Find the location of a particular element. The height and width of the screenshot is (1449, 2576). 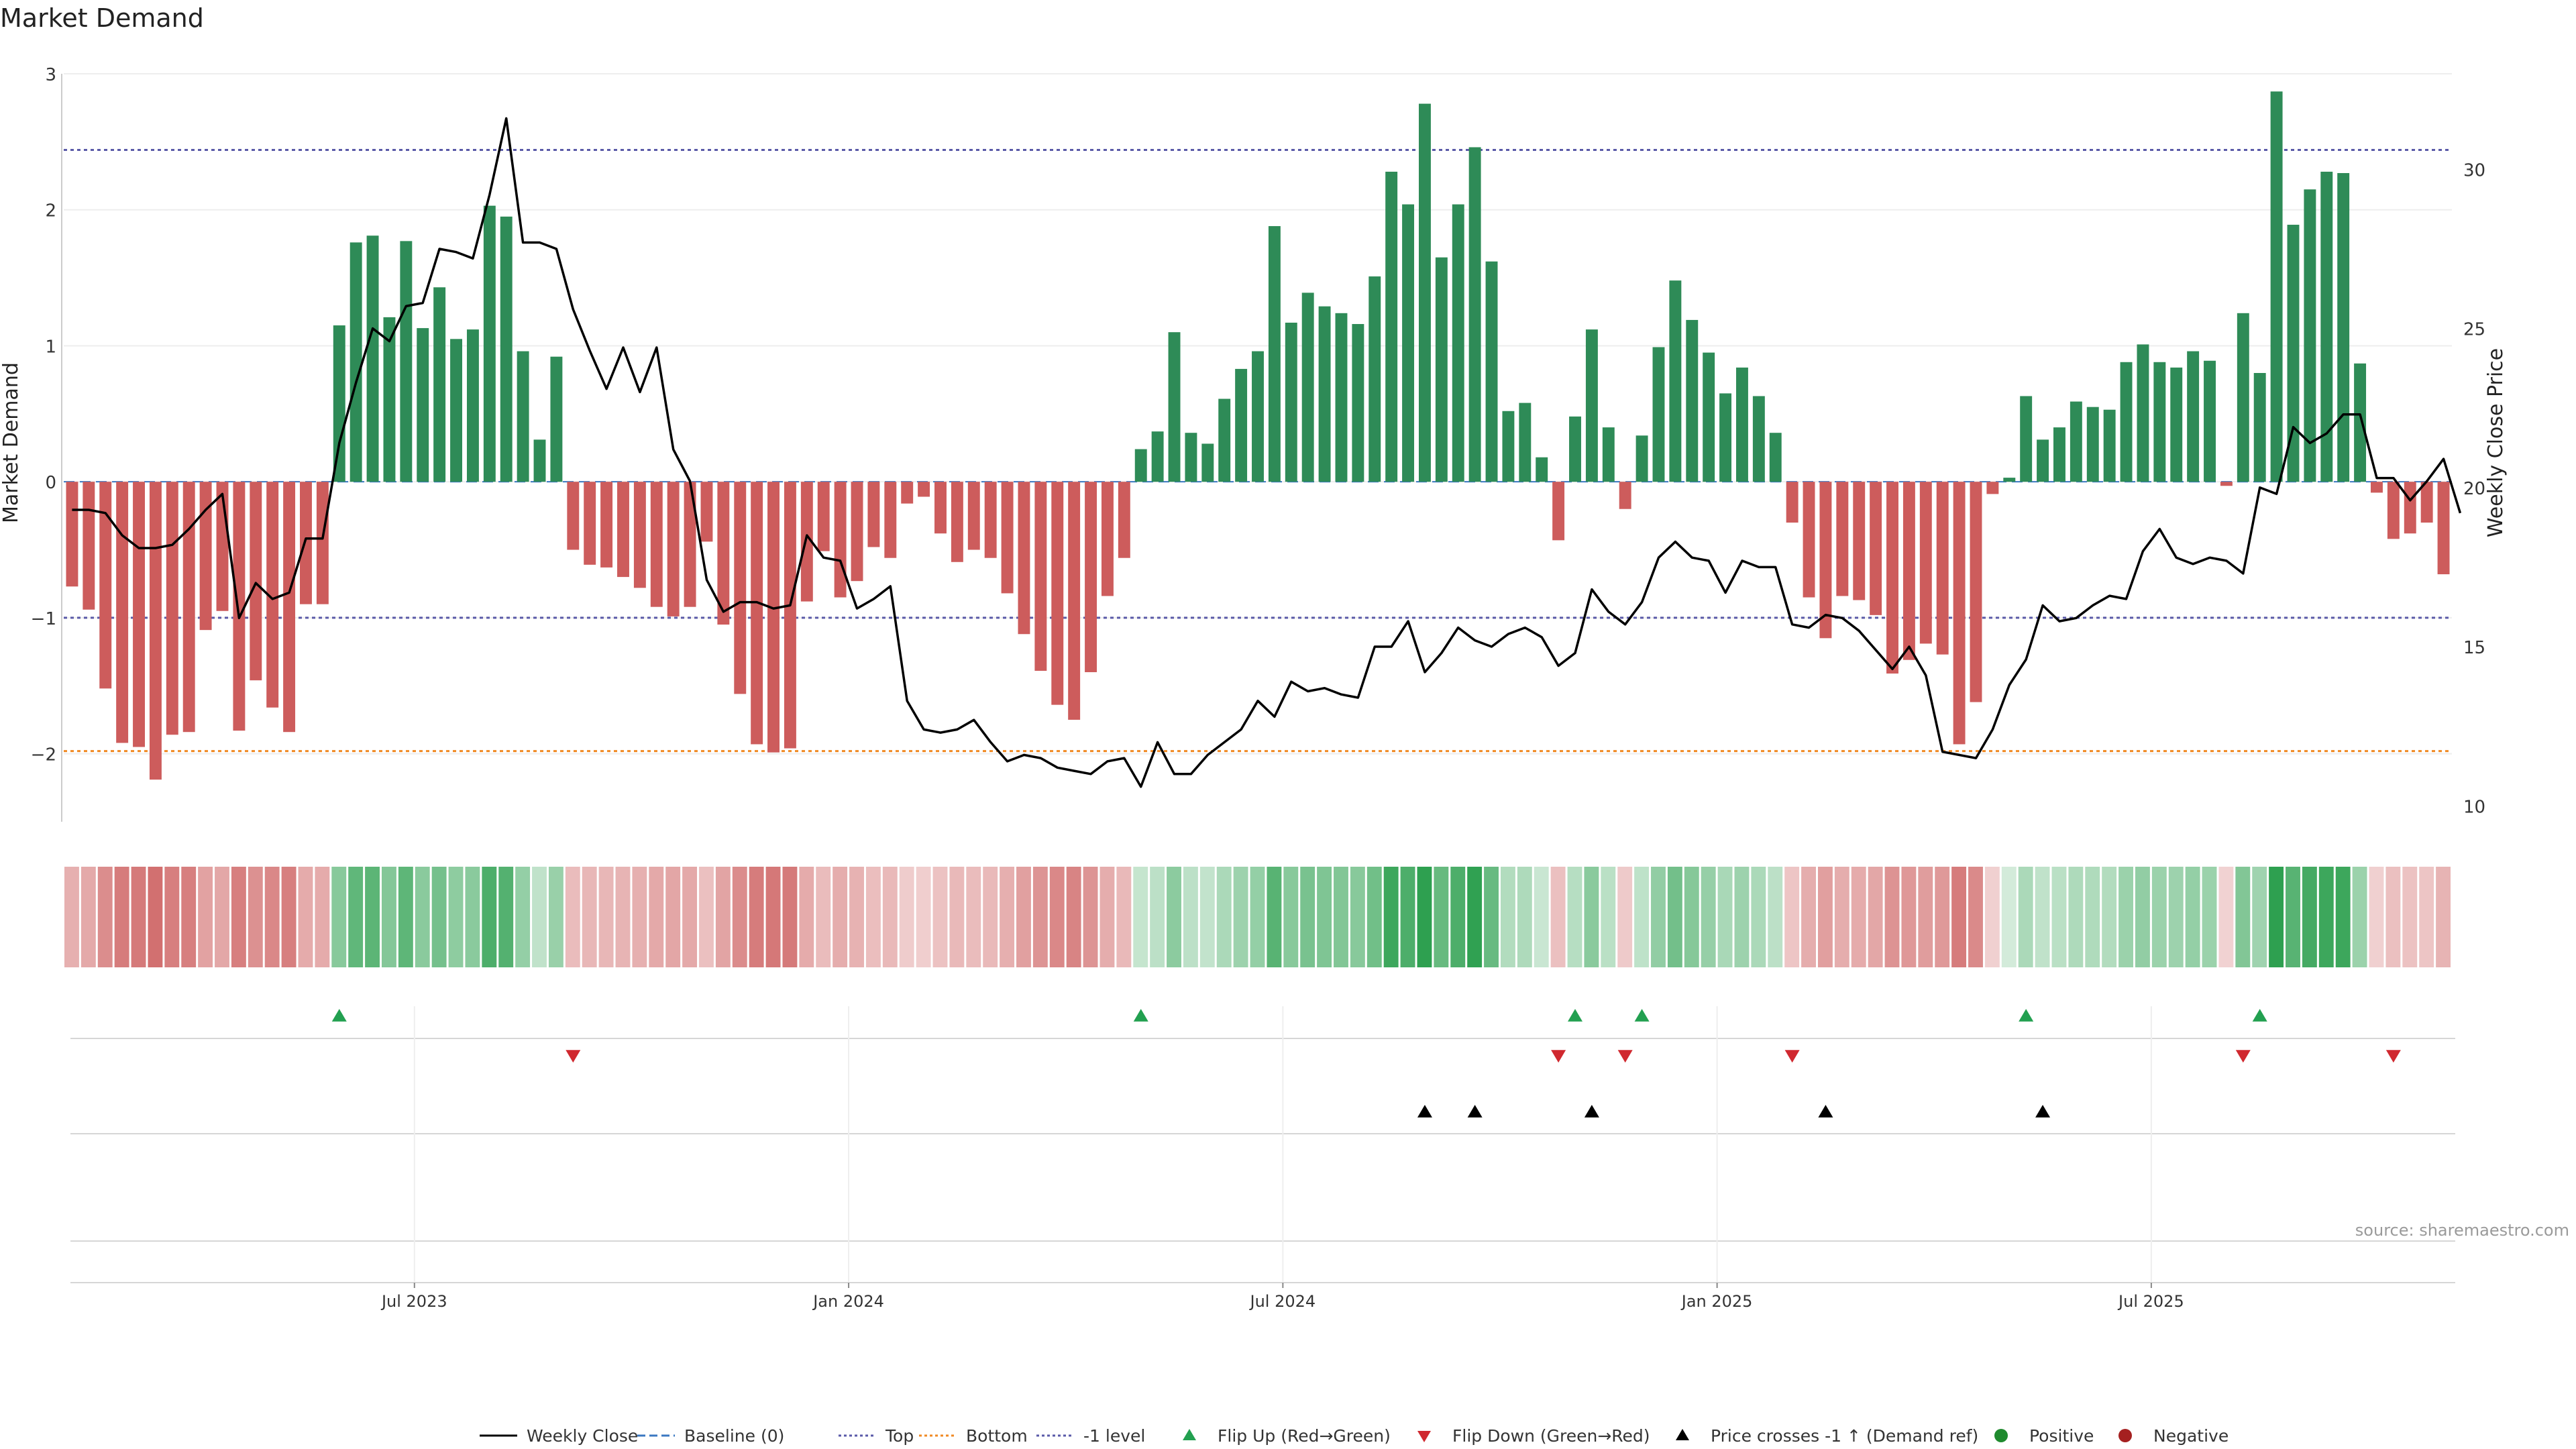

flip-up-marker is located at coordinates (1575, 1015).